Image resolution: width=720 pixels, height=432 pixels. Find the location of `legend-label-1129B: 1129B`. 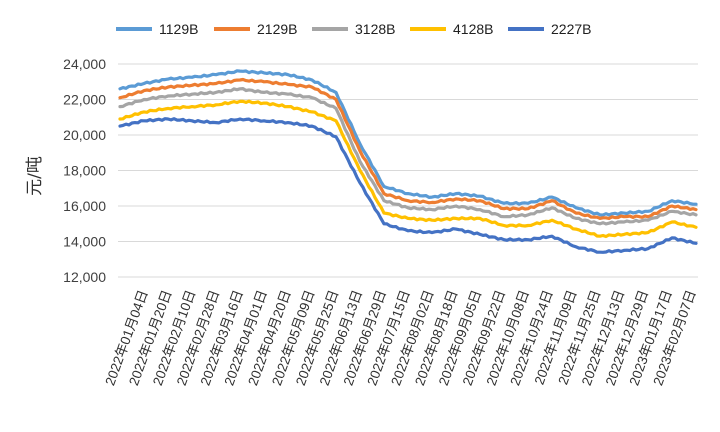

legend-label-1129B: 1129B is located at coordinates (178, 29).